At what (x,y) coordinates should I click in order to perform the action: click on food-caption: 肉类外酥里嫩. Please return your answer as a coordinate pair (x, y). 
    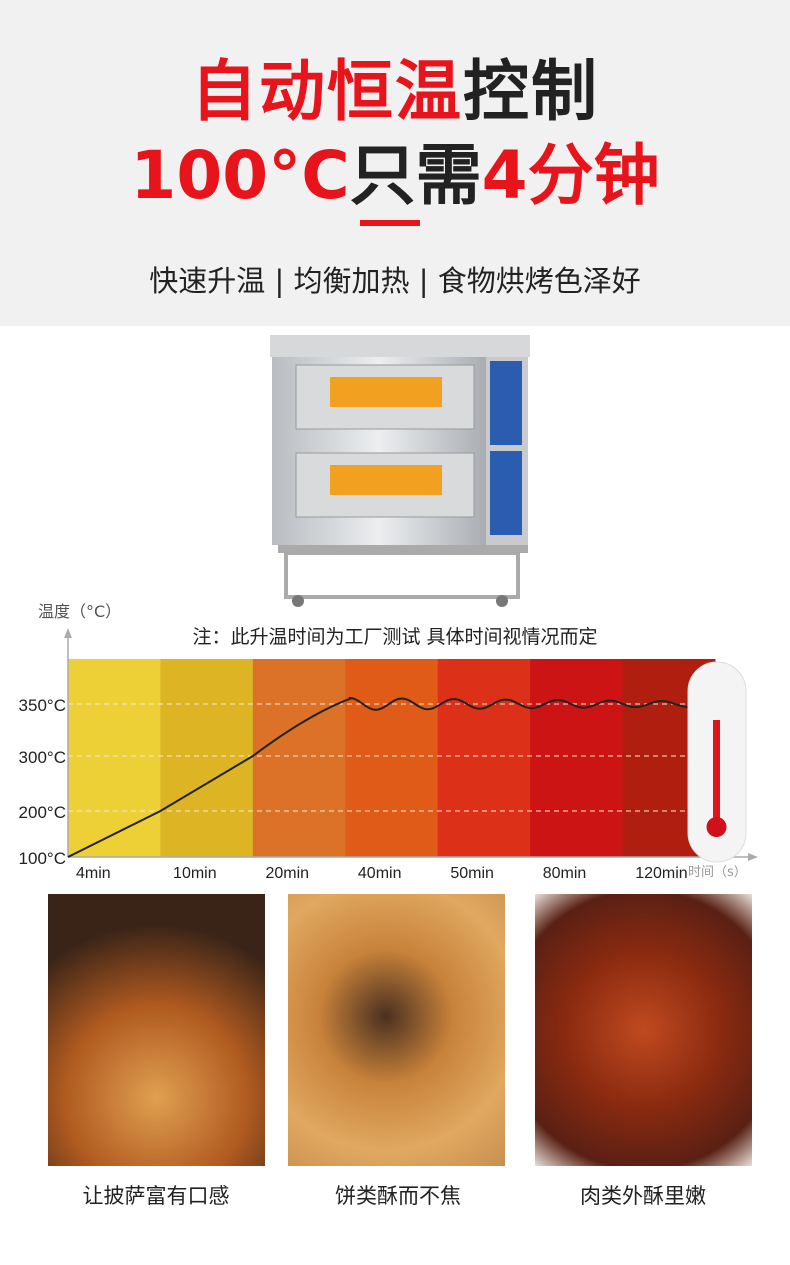
    Looking at the image, I should click on (643, 1196).